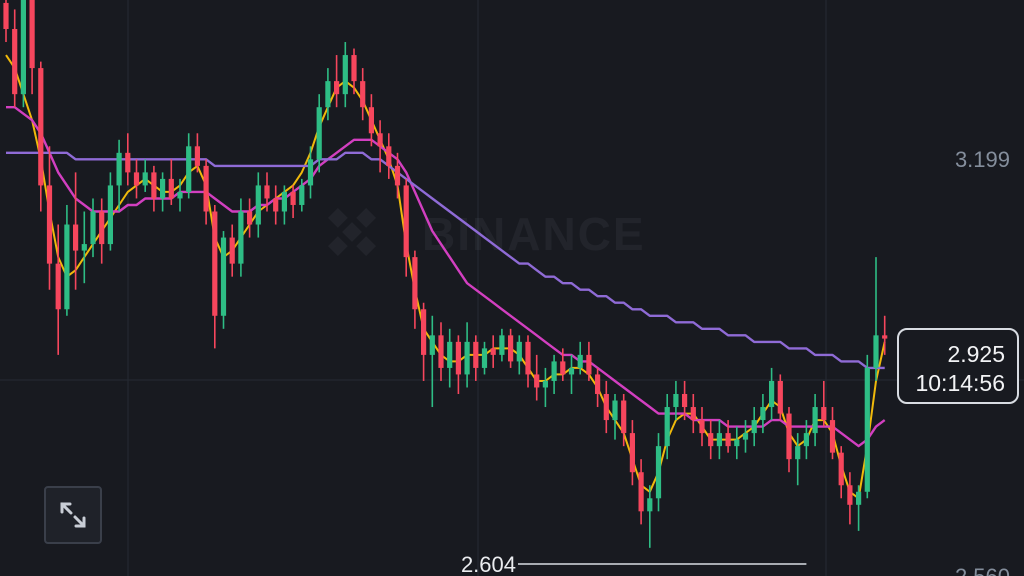 The image size is (1024, 576). I want to click on watermark-text: BINANCE, so click(534, 234).